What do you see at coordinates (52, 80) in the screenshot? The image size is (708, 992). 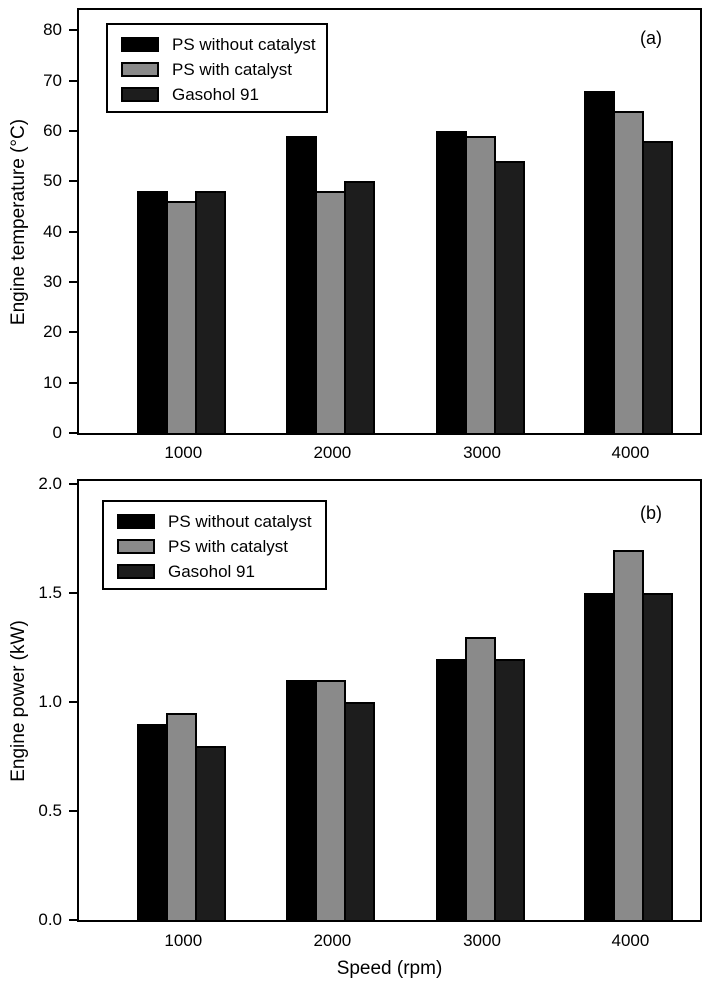 I see `y-axis-tick-label: 70` at bounding box center [52, 80].